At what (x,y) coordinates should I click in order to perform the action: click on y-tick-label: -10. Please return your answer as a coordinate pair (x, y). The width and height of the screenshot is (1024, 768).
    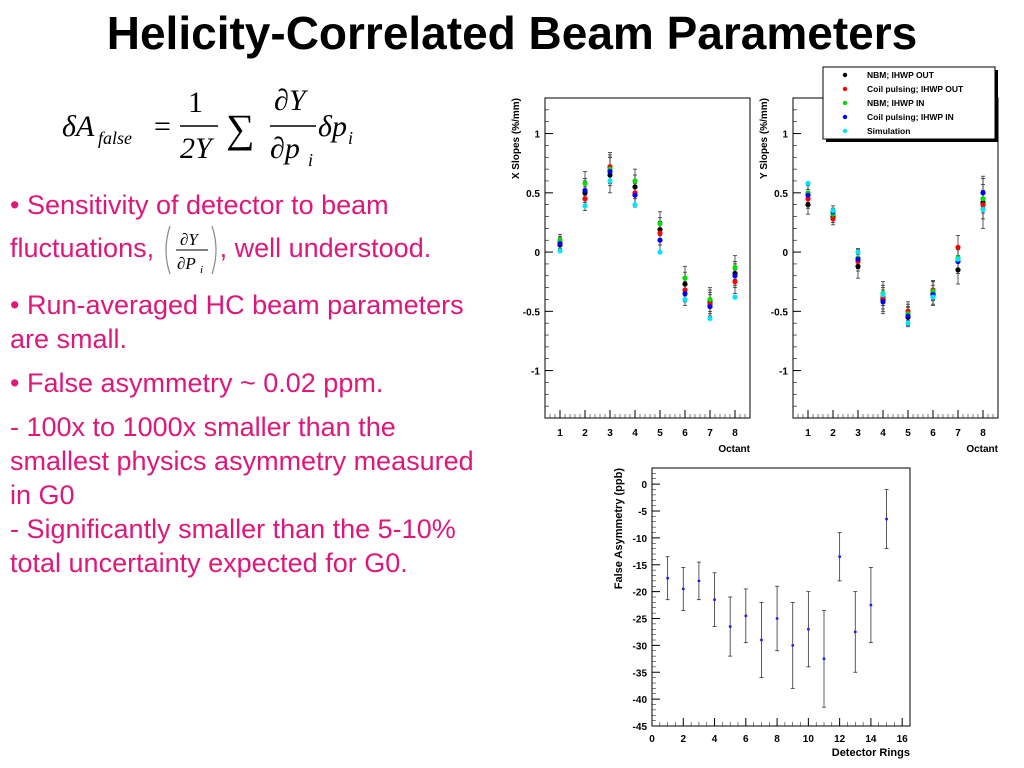
    Looking at the image, I should click on (640, 539).